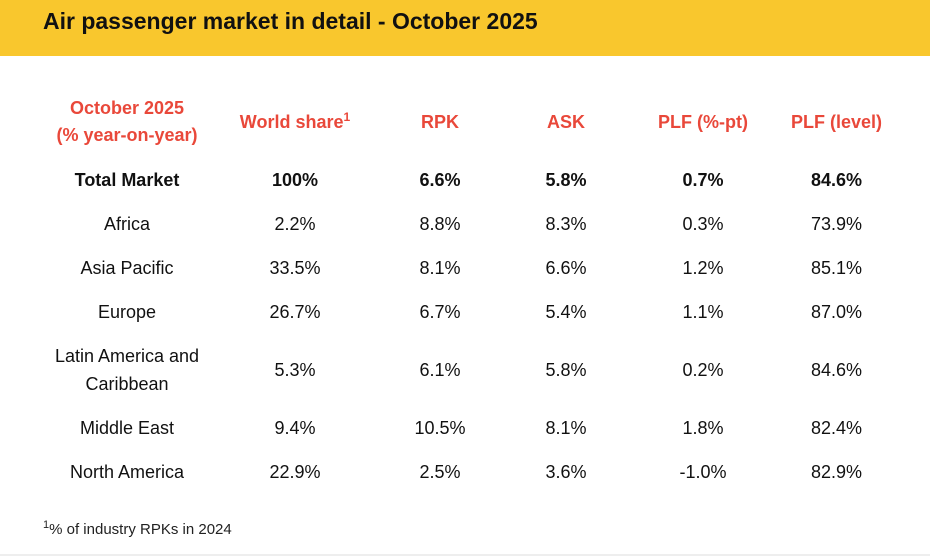 This screenshot has height=556, width=930. Describe the element at coordinates (467, 312) in the screenshot. I see `table-row-europe: Europe 26.7% 6.7% 5.4% 1.1% 87.0%` at that location.